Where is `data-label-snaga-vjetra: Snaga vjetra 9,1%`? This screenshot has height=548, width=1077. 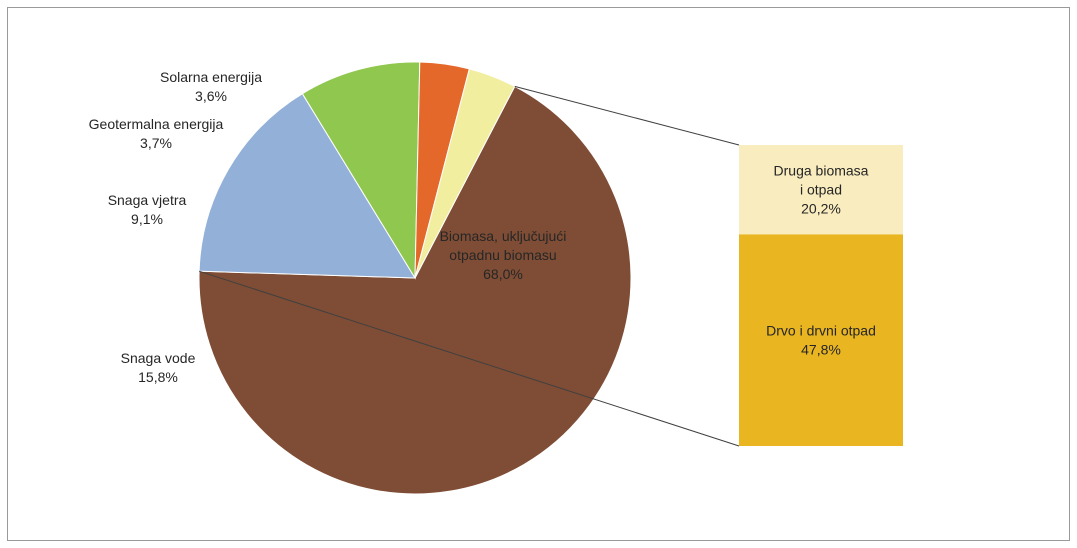
data-label-snaga-vjetra: Snaga vjetra 9,1% is located at coordinates (147, 209).